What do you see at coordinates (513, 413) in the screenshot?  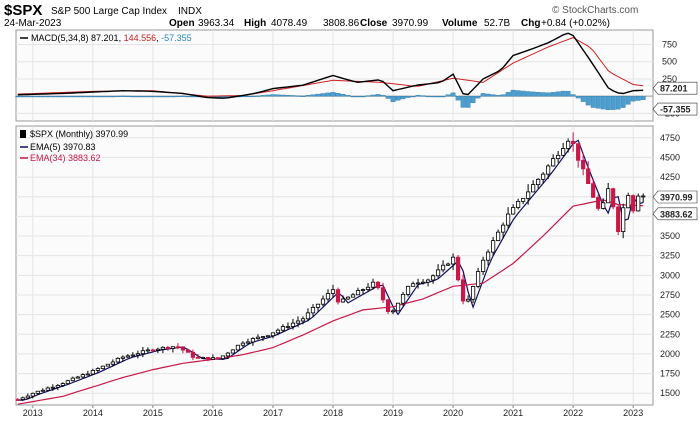 I see `x-tick-label: 2021` at bounding box center [513, 413].